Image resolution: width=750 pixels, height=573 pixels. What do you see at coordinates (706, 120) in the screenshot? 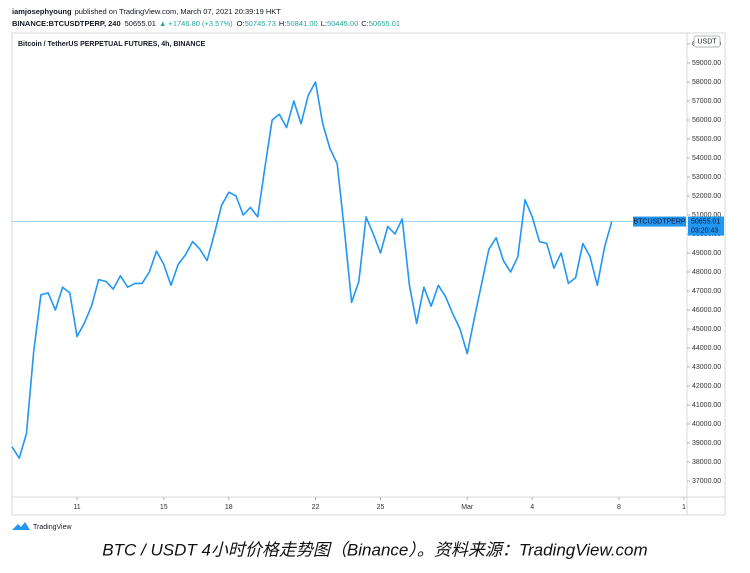
I see `y-tick-label: 56000.00` at bounding box center [706, 120].